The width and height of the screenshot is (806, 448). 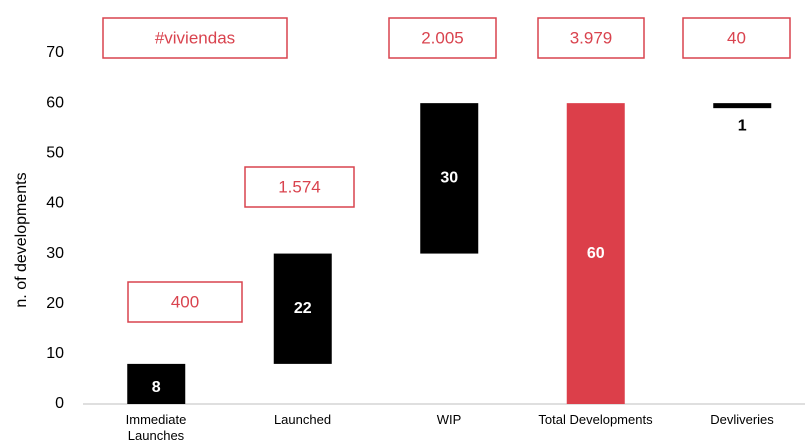 I want to click on x-tick-label: Launched, so click(x=302, y=419).